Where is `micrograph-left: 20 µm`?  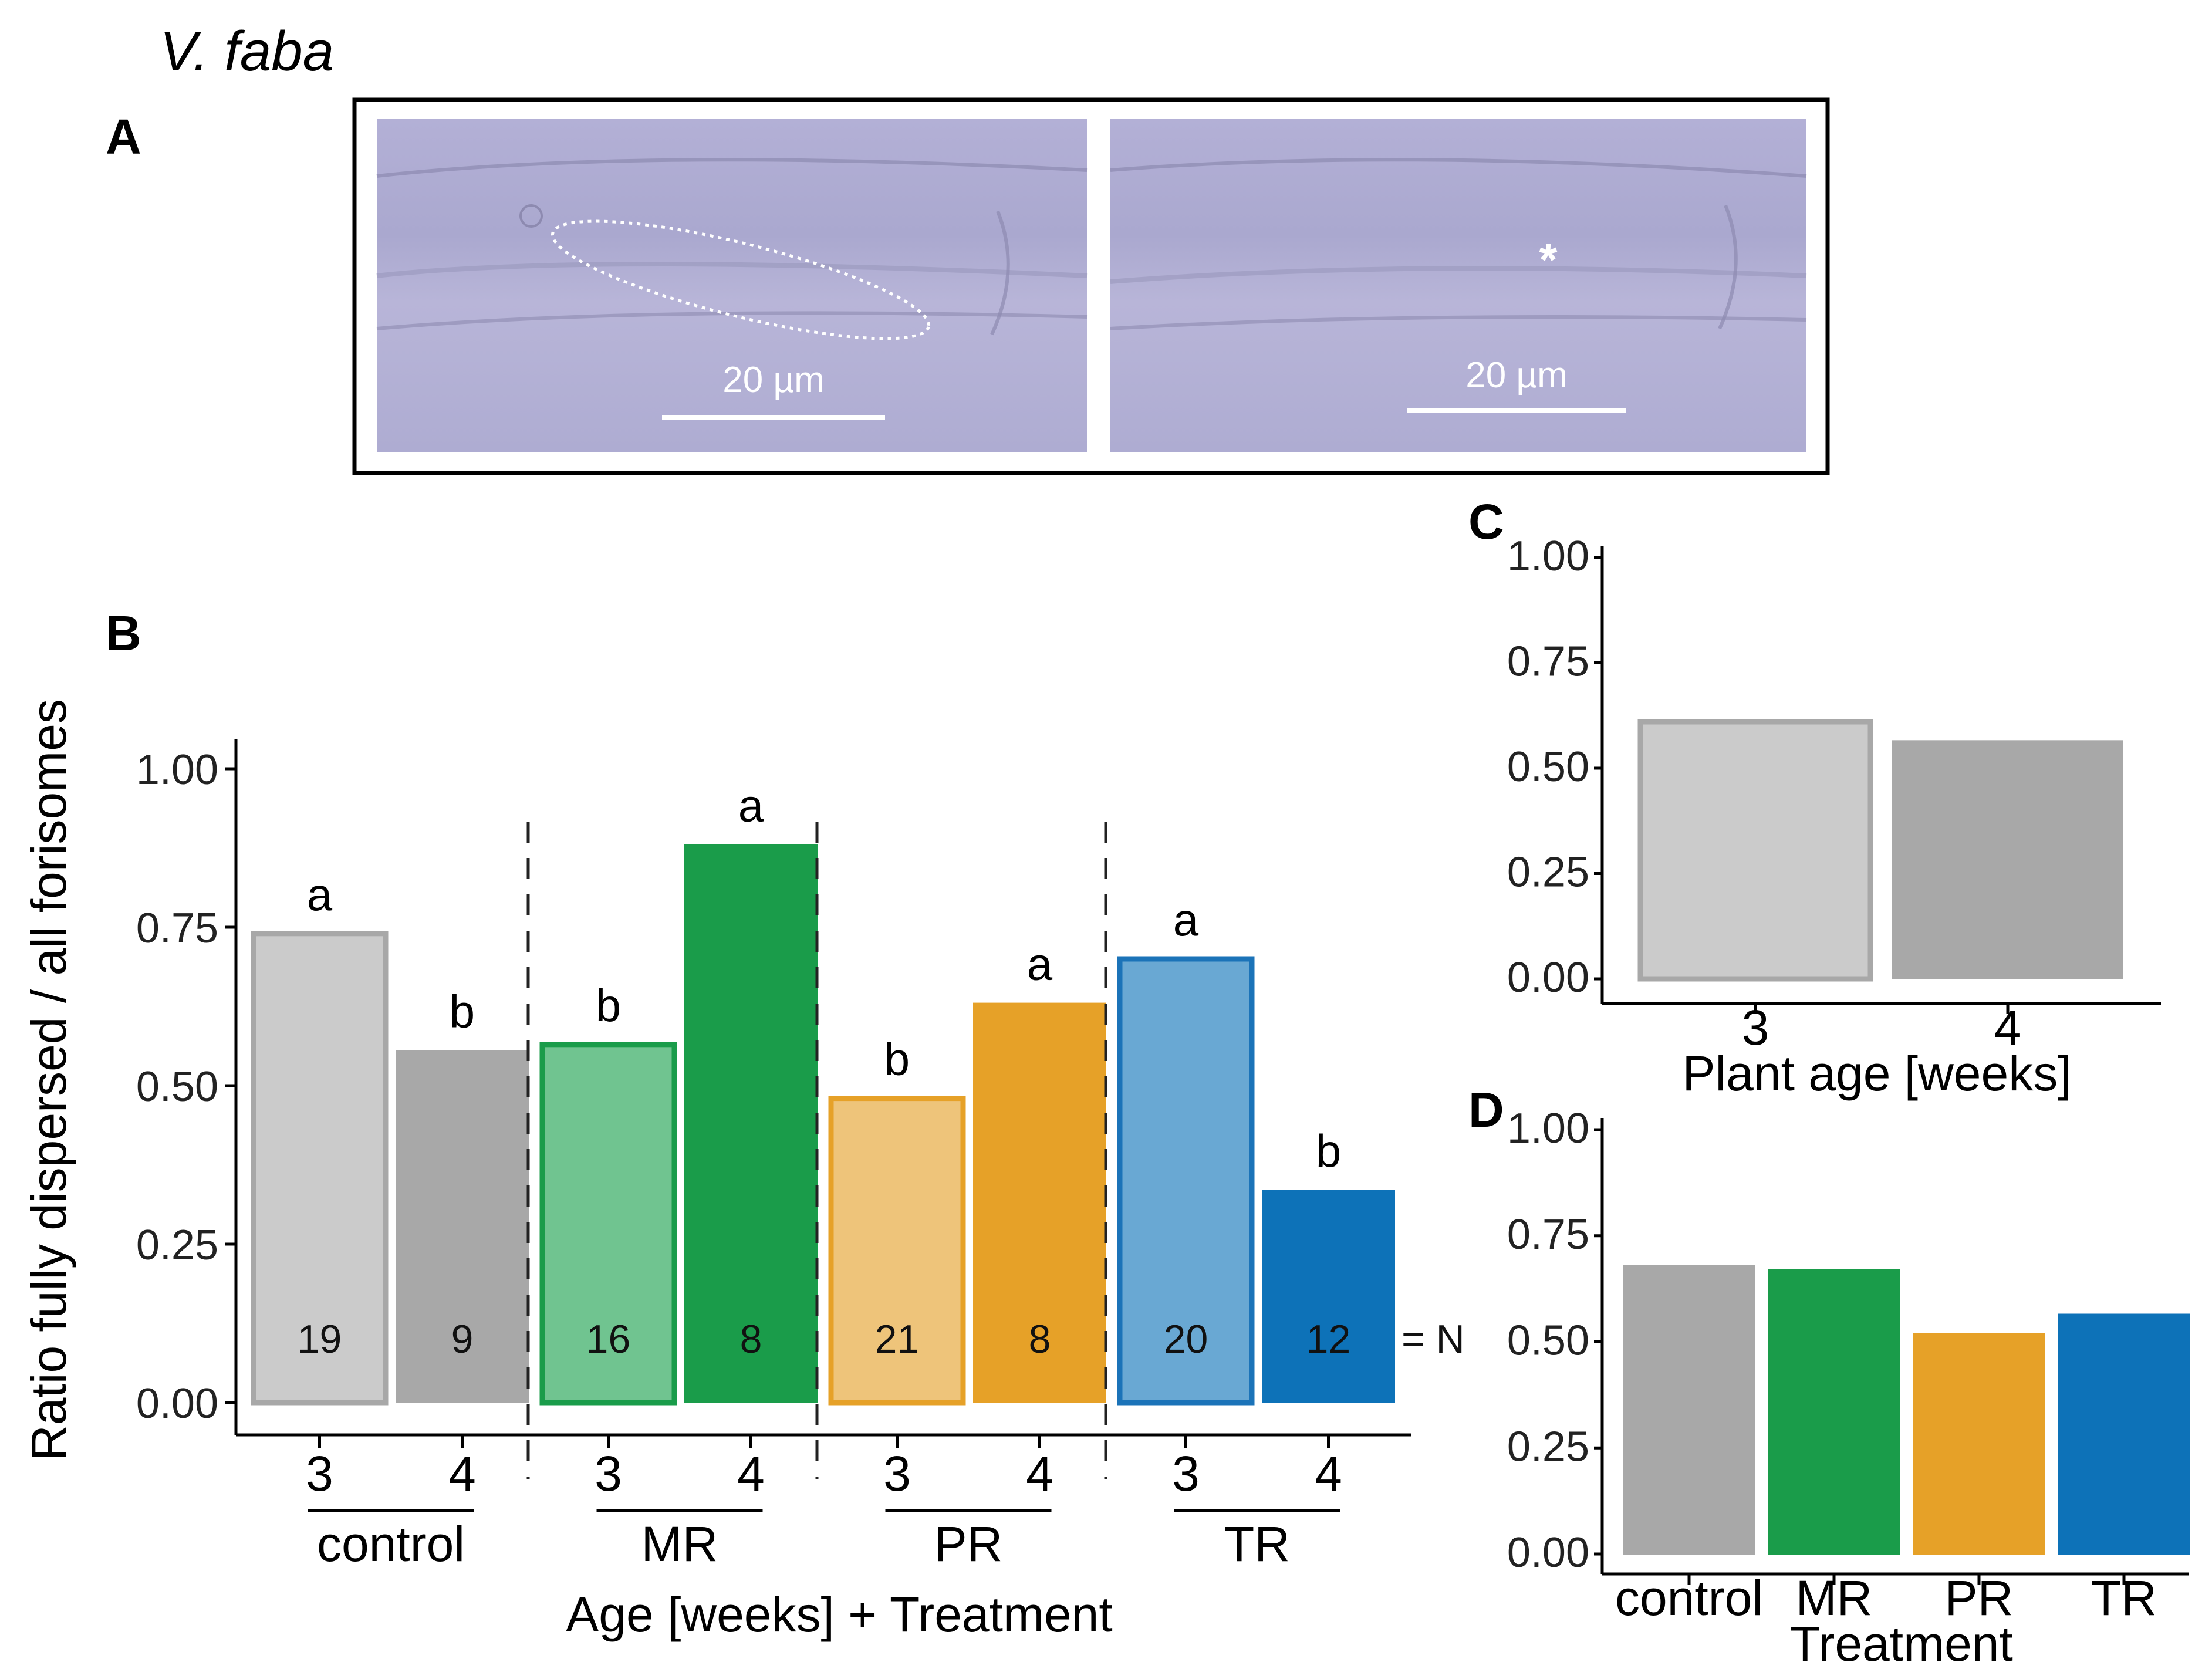 micrograph-left: 20 µm is located at coordinates (732, 286).